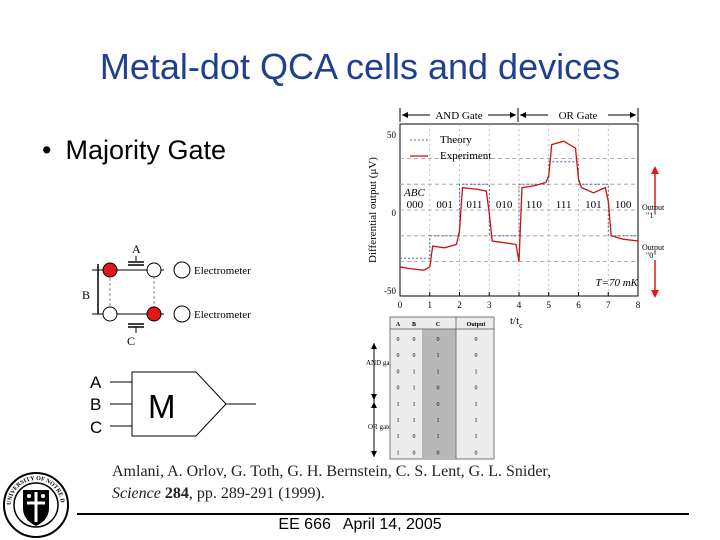 The width and height of the screenshot is (720, 540). Describe the element at coordinates (414, 389) in the screenshot. I see `tt-cell-3-1: 1` at that location.